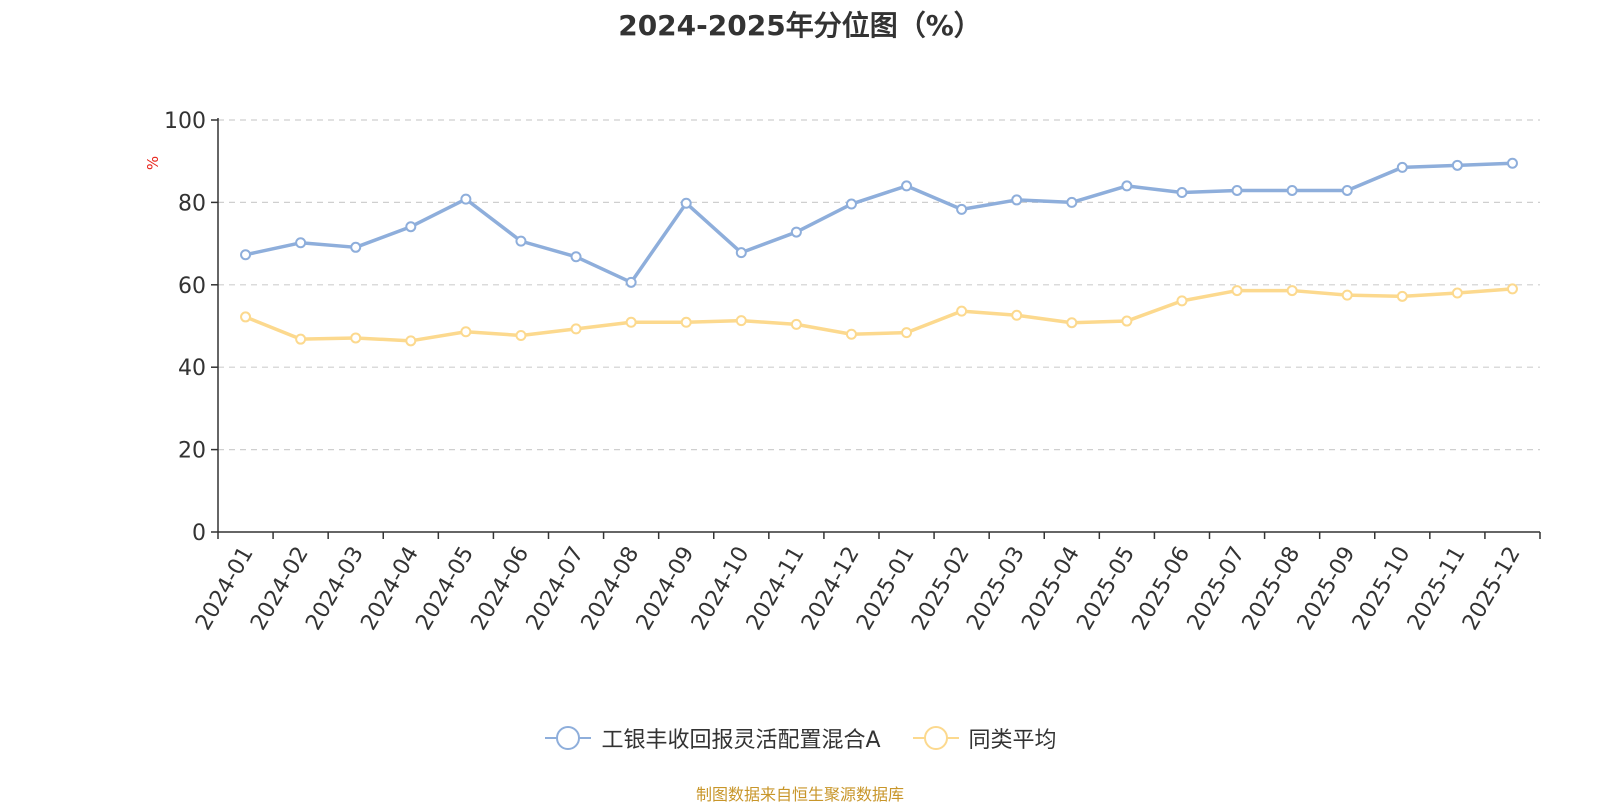 The width and height of the screenshot is (1600, 805). What do you see at coordinates (192, 368) in the screenshot?
I see `y-tick-label: 40` at bounding box center [192, 368].